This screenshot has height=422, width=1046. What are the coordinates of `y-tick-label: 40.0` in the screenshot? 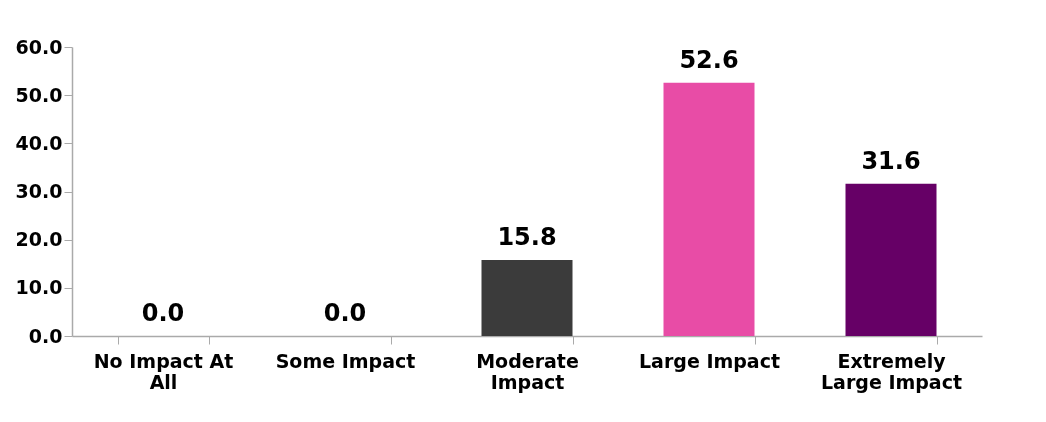 It's located at (39, 142).